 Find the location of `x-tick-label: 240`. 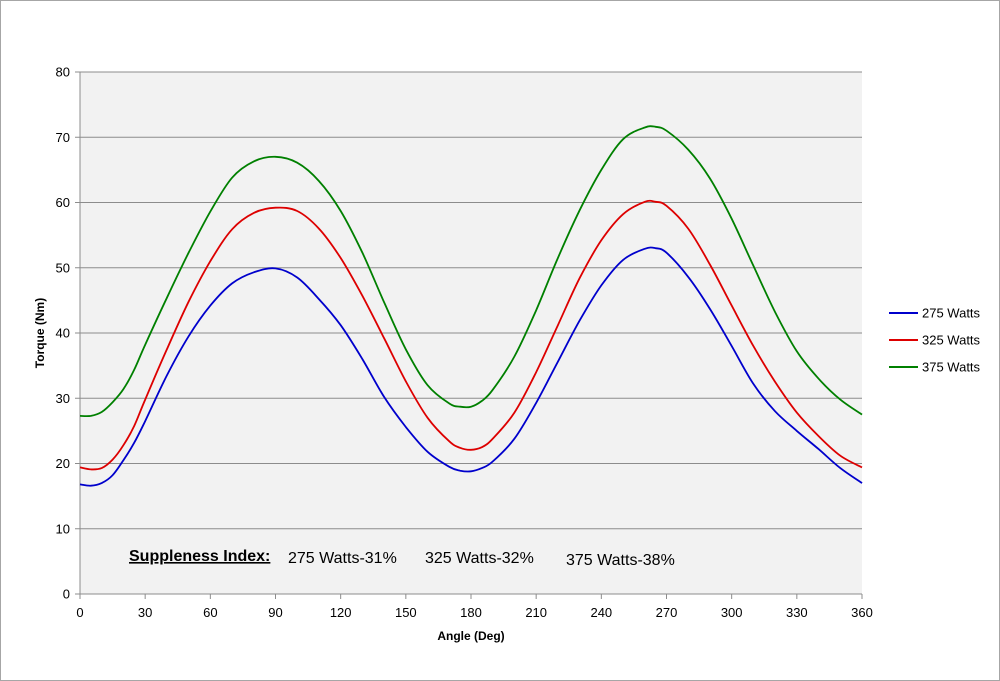

x-tick-label: 240 is located at coordinates (601, 612).